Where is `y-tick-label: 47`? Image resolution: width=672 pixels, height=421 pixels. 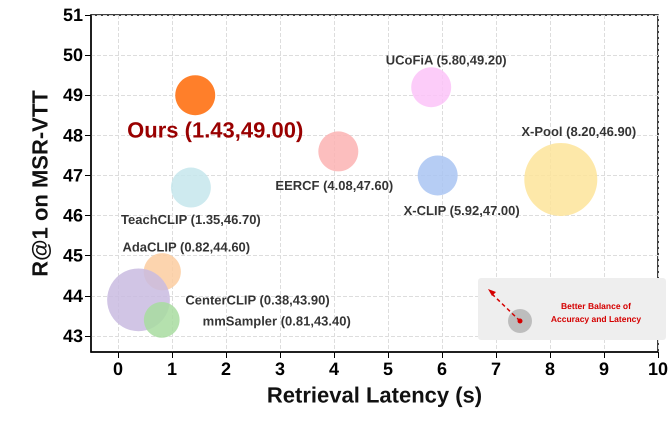 y-tick-label: 47 is located at coordinates (72, 175).